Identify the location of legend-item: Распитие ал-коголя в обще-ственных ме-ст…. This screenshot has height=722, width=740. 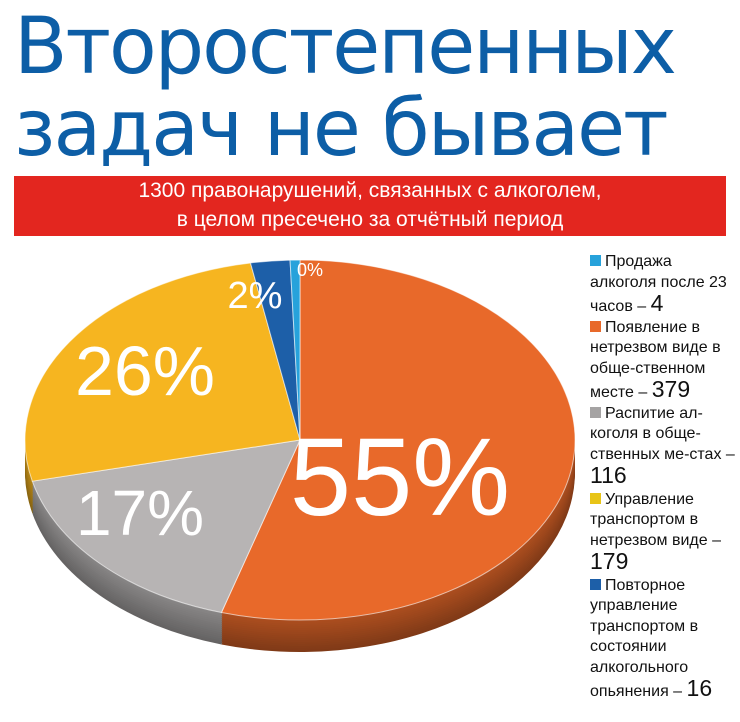
(665, 447).